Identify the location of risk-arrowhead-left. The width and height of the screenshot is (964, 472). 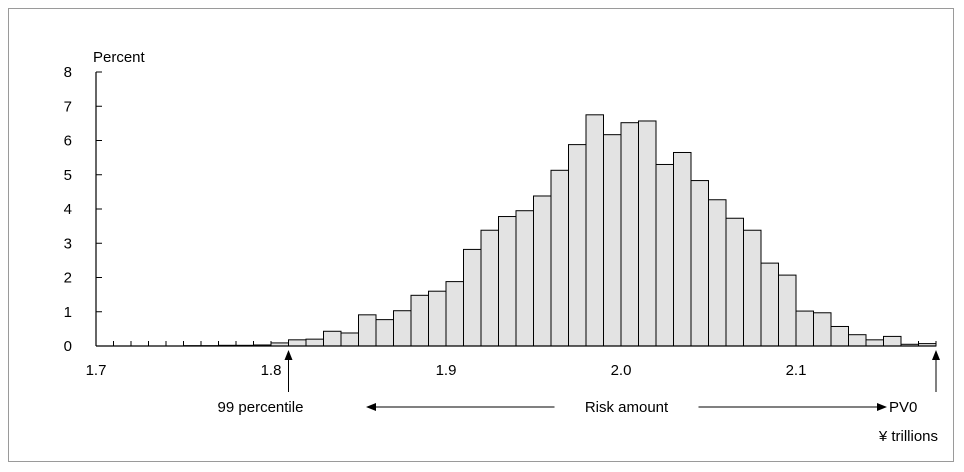
(371, 407).